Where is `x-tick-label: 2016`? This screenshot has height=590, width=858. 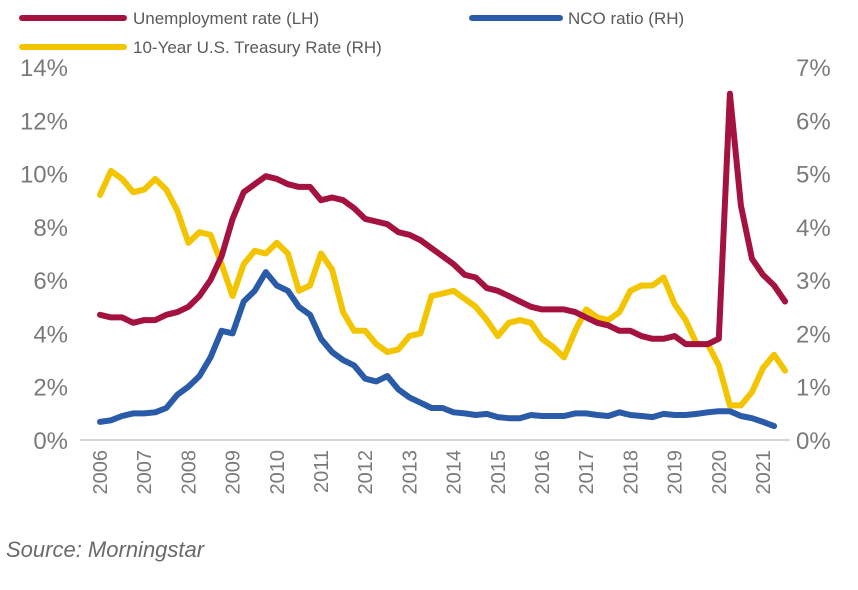 x-tick-label: 2016 is located at coordinates (543, 472).